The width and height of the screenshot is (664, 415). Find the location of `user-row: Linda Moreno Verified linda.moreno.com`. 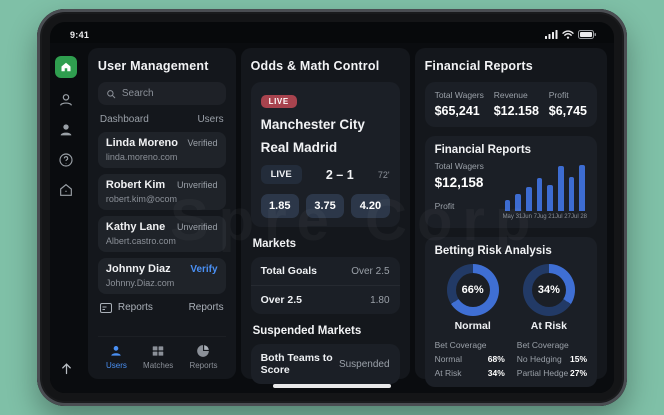

user-row: Linda Moreno Verified linda.moreno.com is located at coordinates (161, 150).